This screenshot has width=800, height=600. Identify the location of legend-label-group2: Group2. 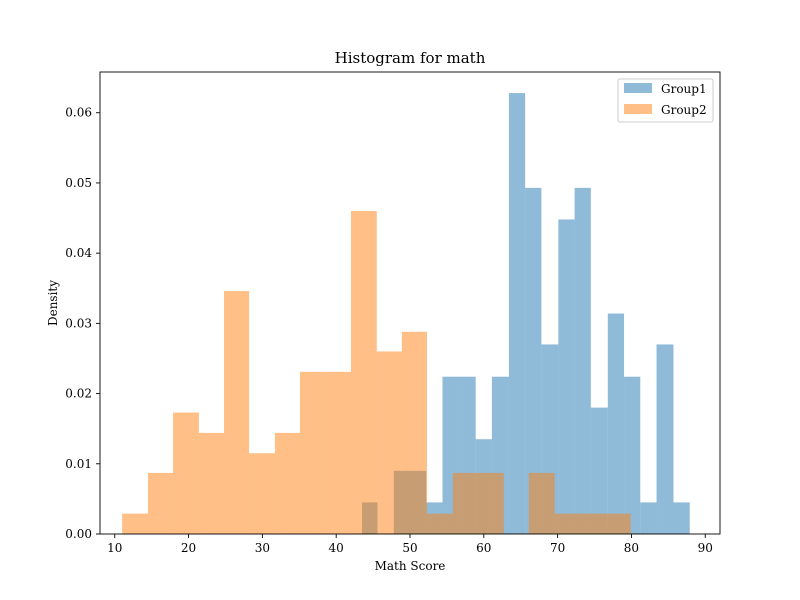
(684, 110).